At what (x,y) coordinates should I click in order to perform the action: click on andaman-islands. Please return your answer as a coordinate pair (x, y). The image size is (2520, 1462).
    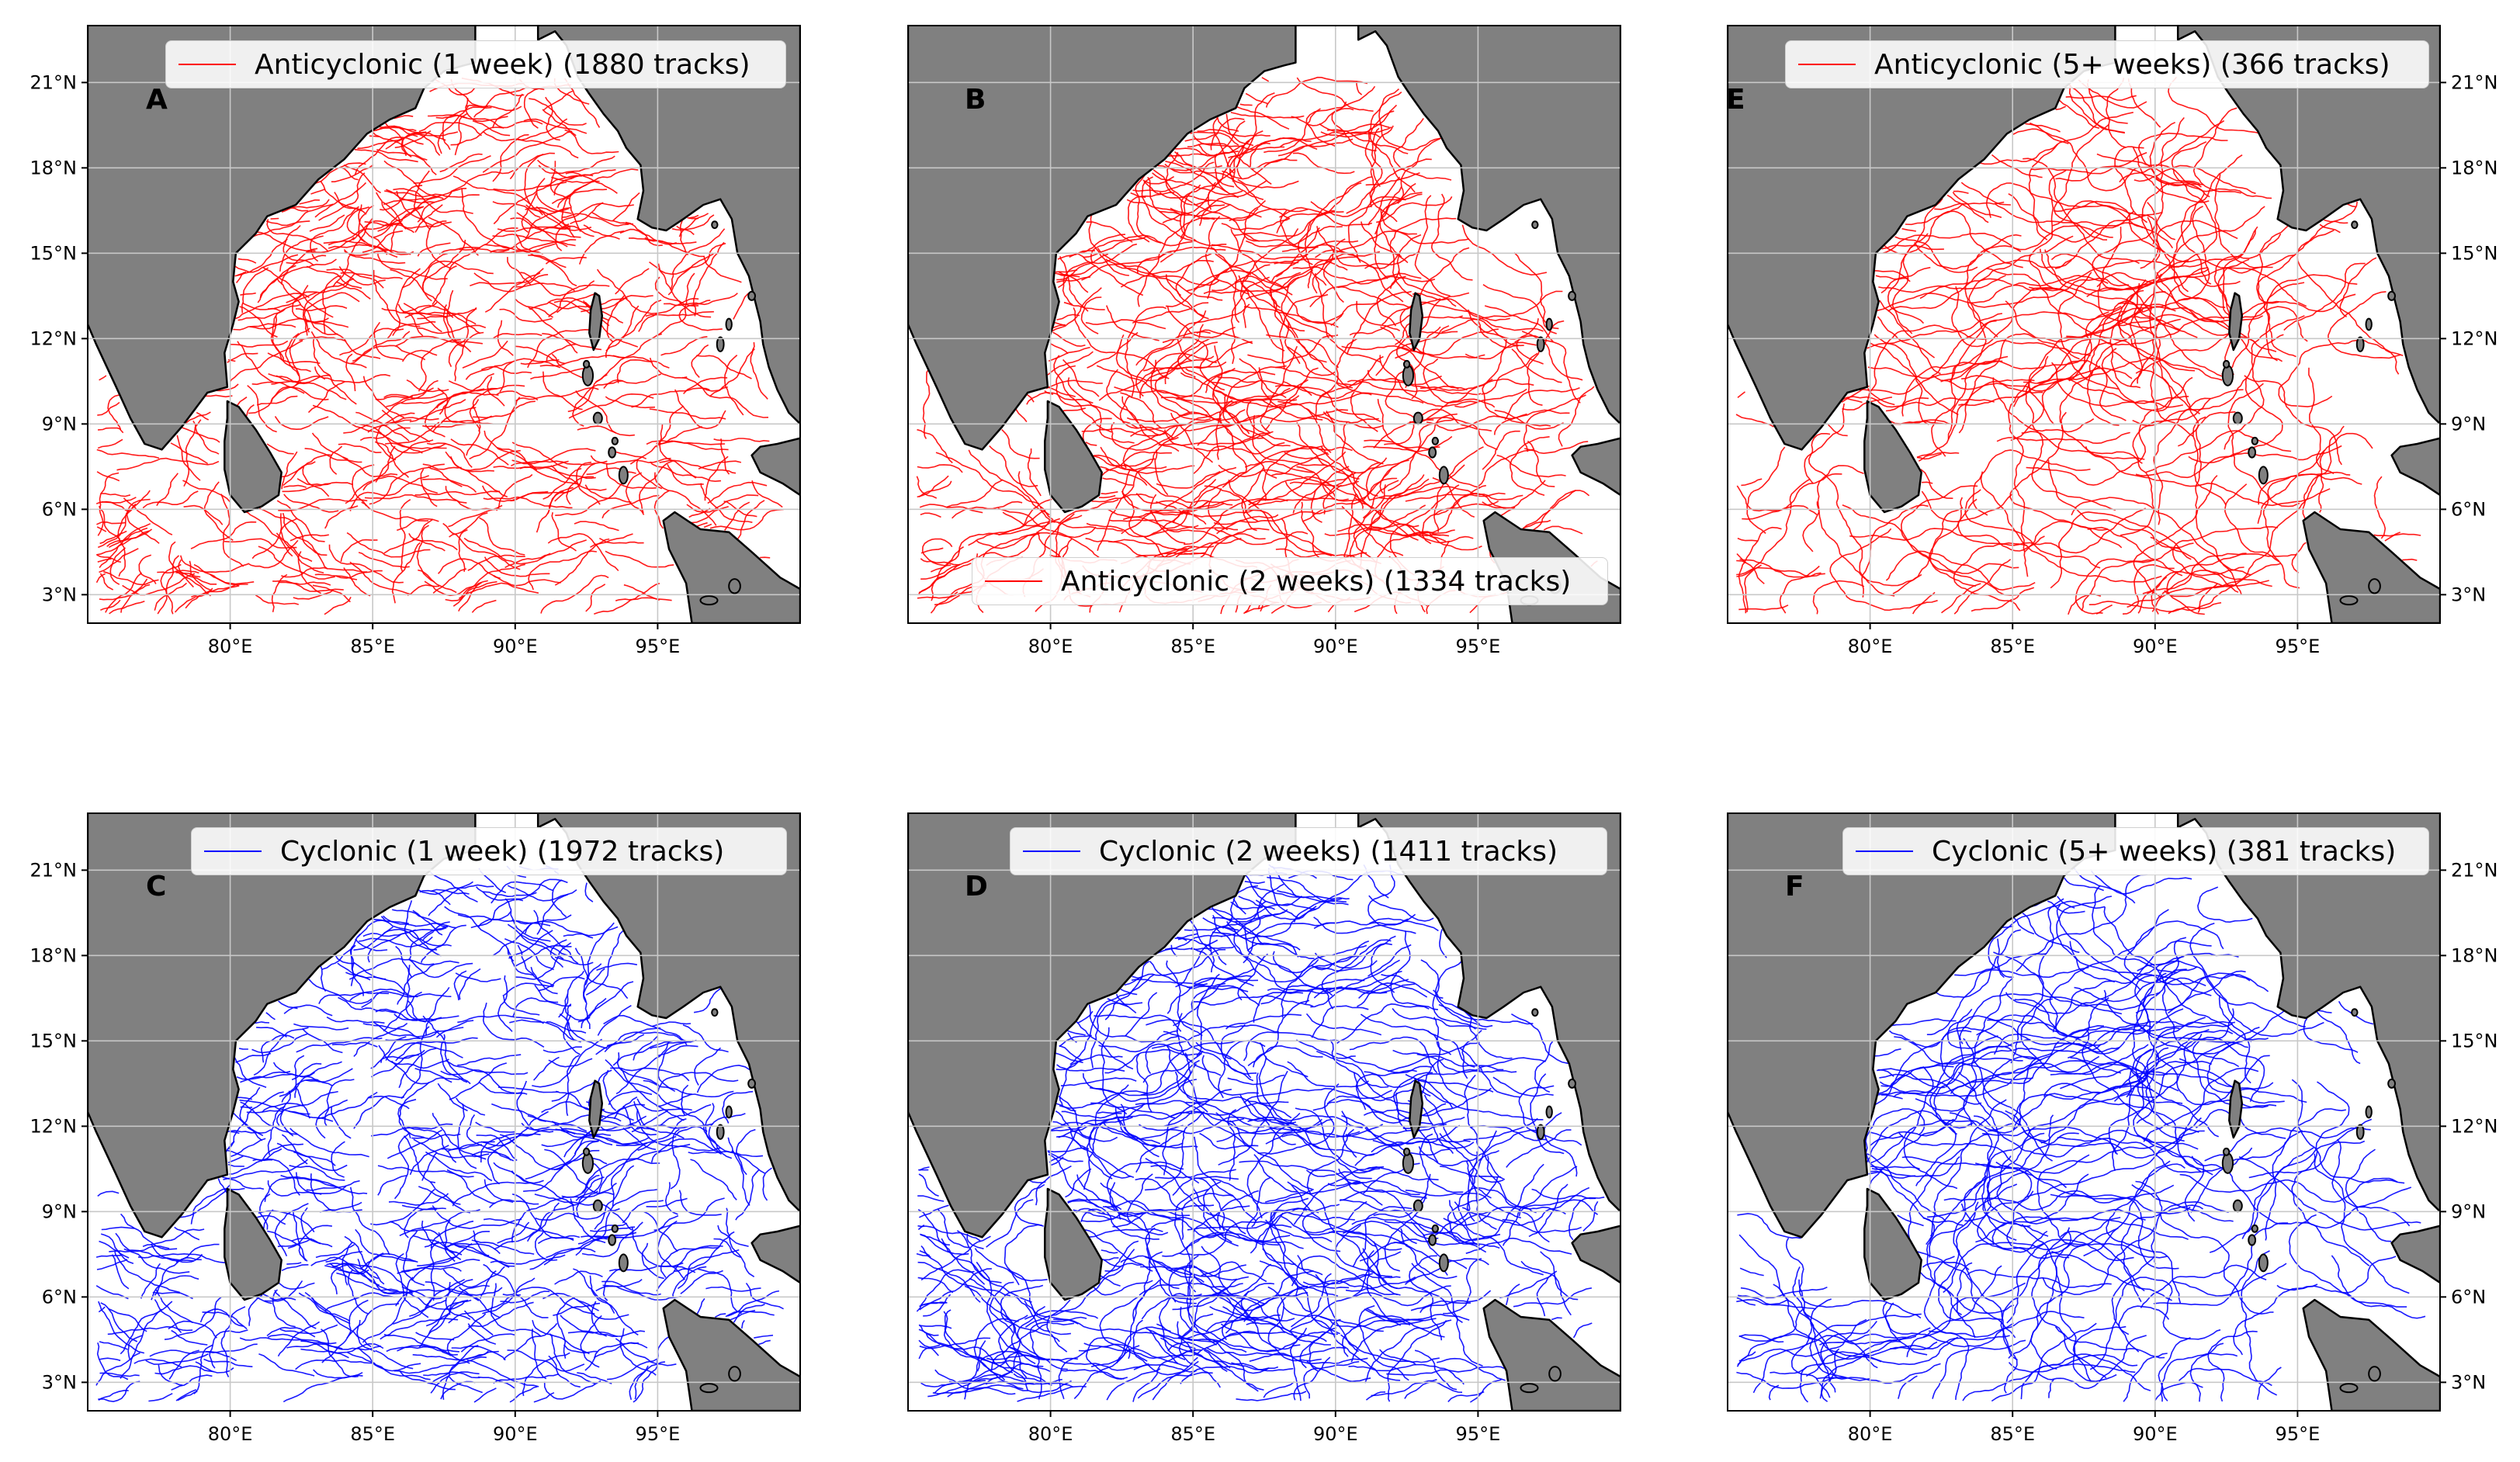
    Looking at the image, I should click on (1417, 322).